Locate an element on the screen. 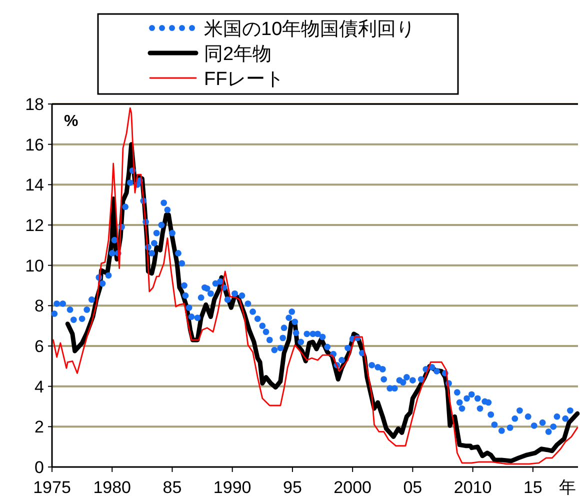 This screenshot has height=498, width=580. y-tick-label: 14 is located at coordinates (34, 185).